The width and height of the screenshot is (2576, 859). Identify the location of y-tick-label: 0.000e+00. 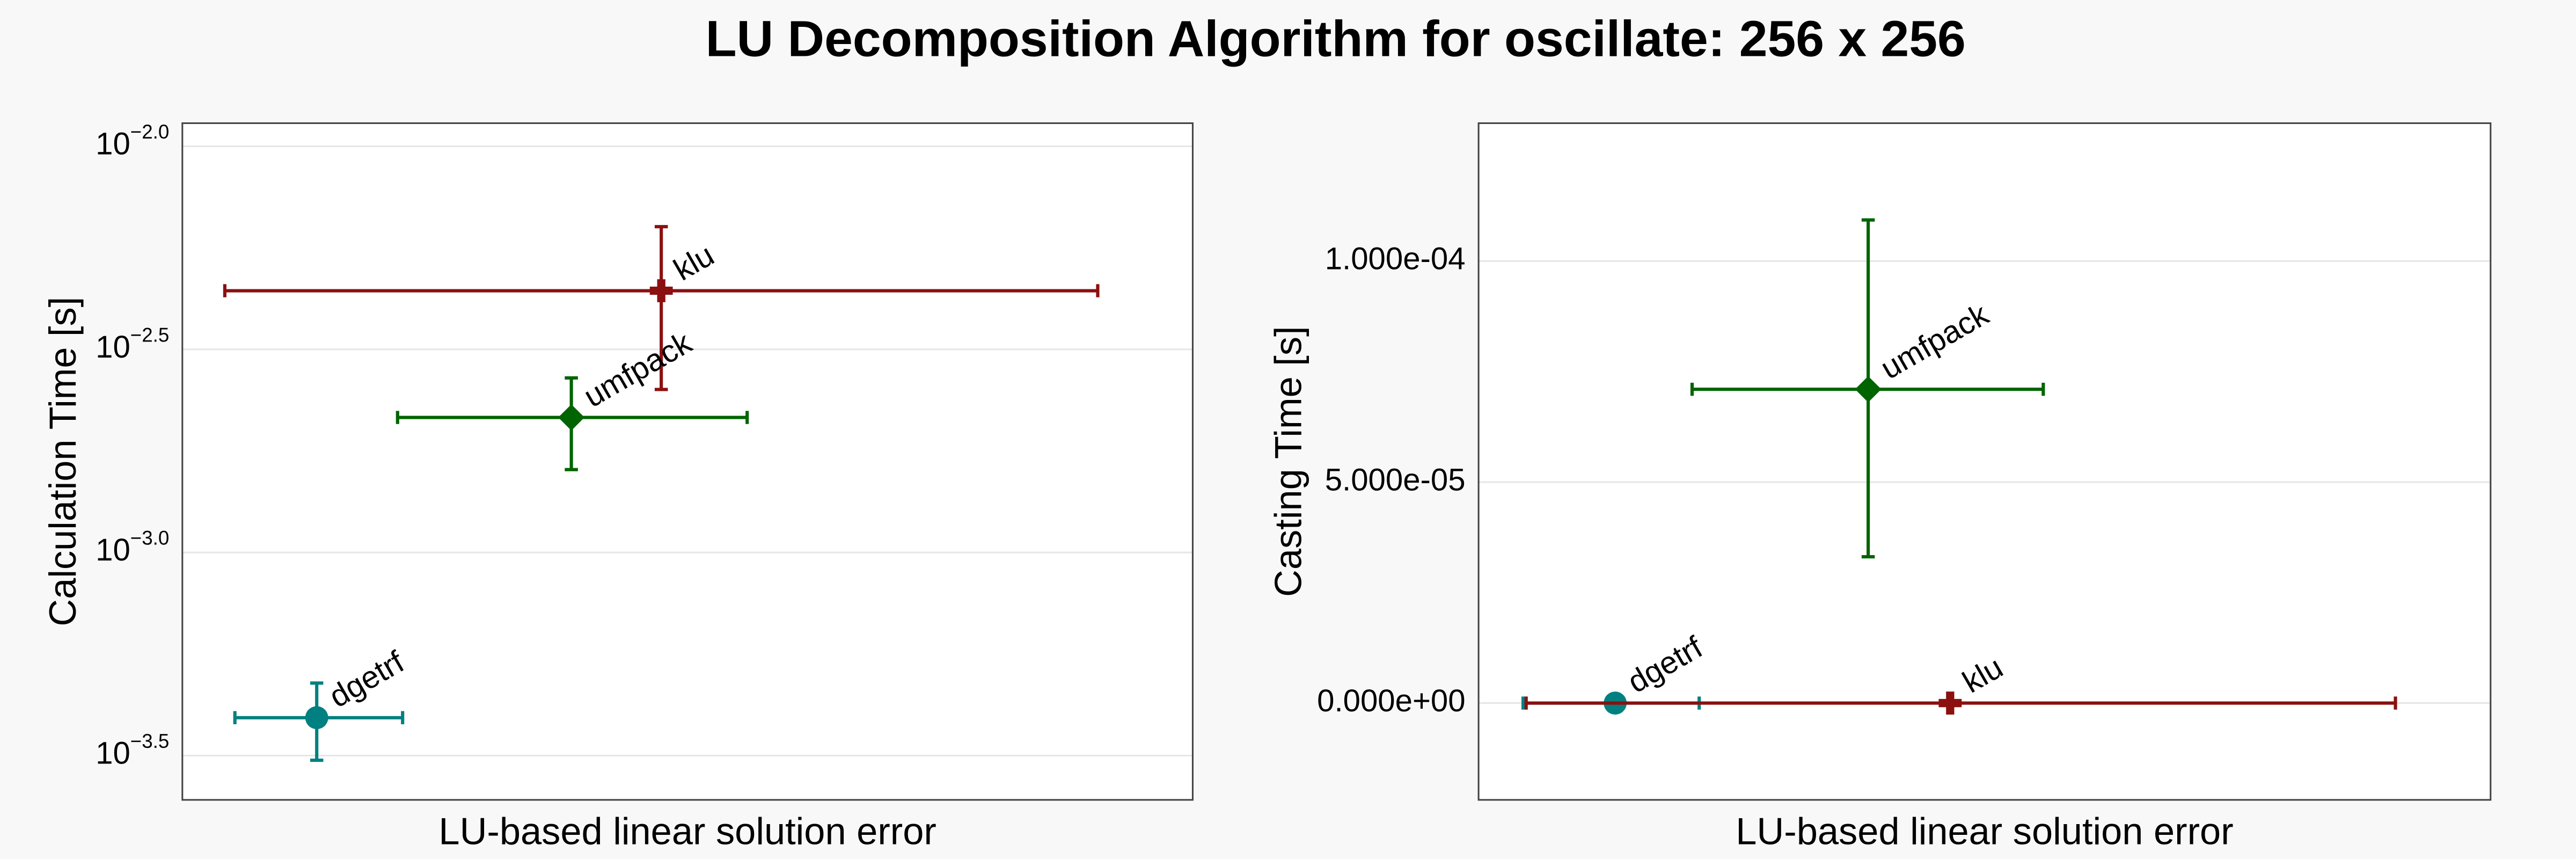
(1391, 700).